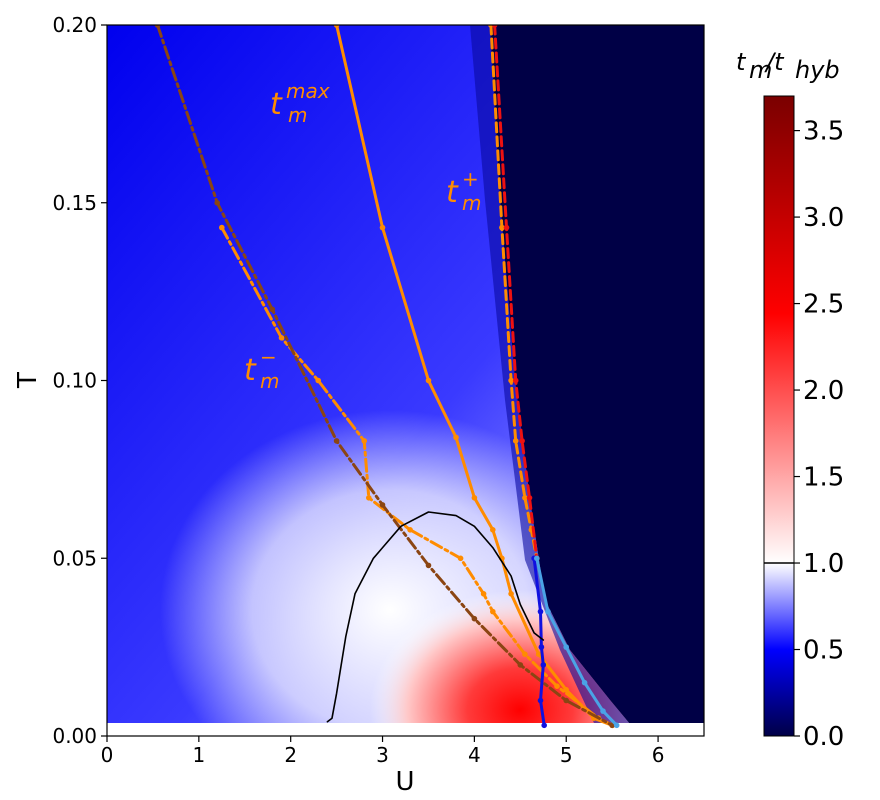 This screenshot has height=800, width=880. I want to click on annotation-tminus: t m −, so click(261, 369).